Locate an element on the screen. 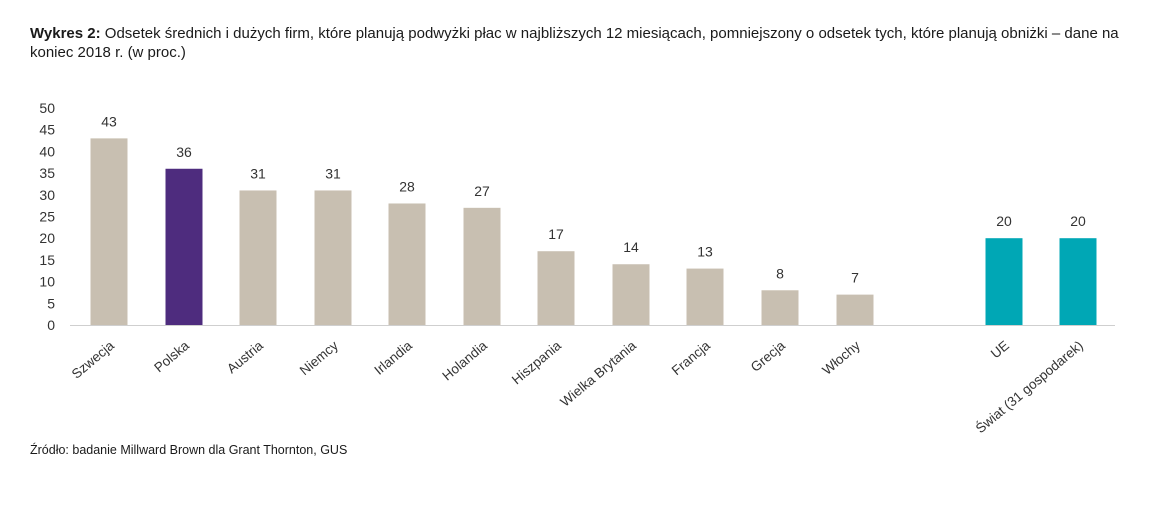 The width and height of the screenshot is (1152, 515). x-tick-label: Włochy is located at coordinates (841, 358).